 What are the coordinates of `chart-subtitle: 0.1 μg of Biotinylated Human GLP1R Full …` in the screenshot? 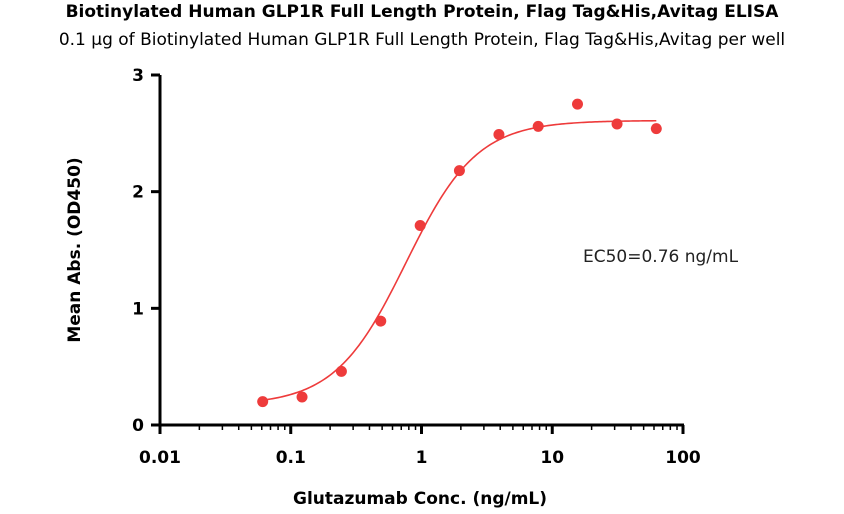 It's located at (422, 40).